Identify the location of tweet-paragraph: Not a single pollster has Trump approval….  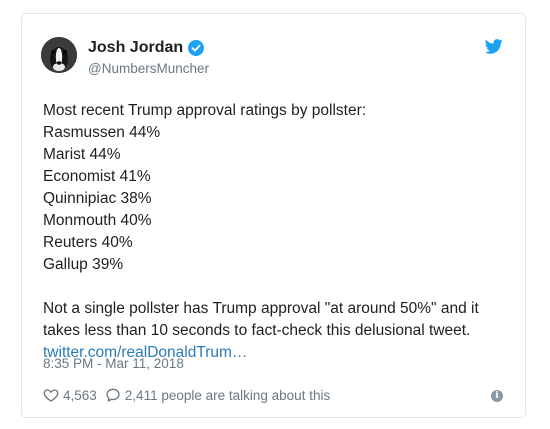
(261, 319).